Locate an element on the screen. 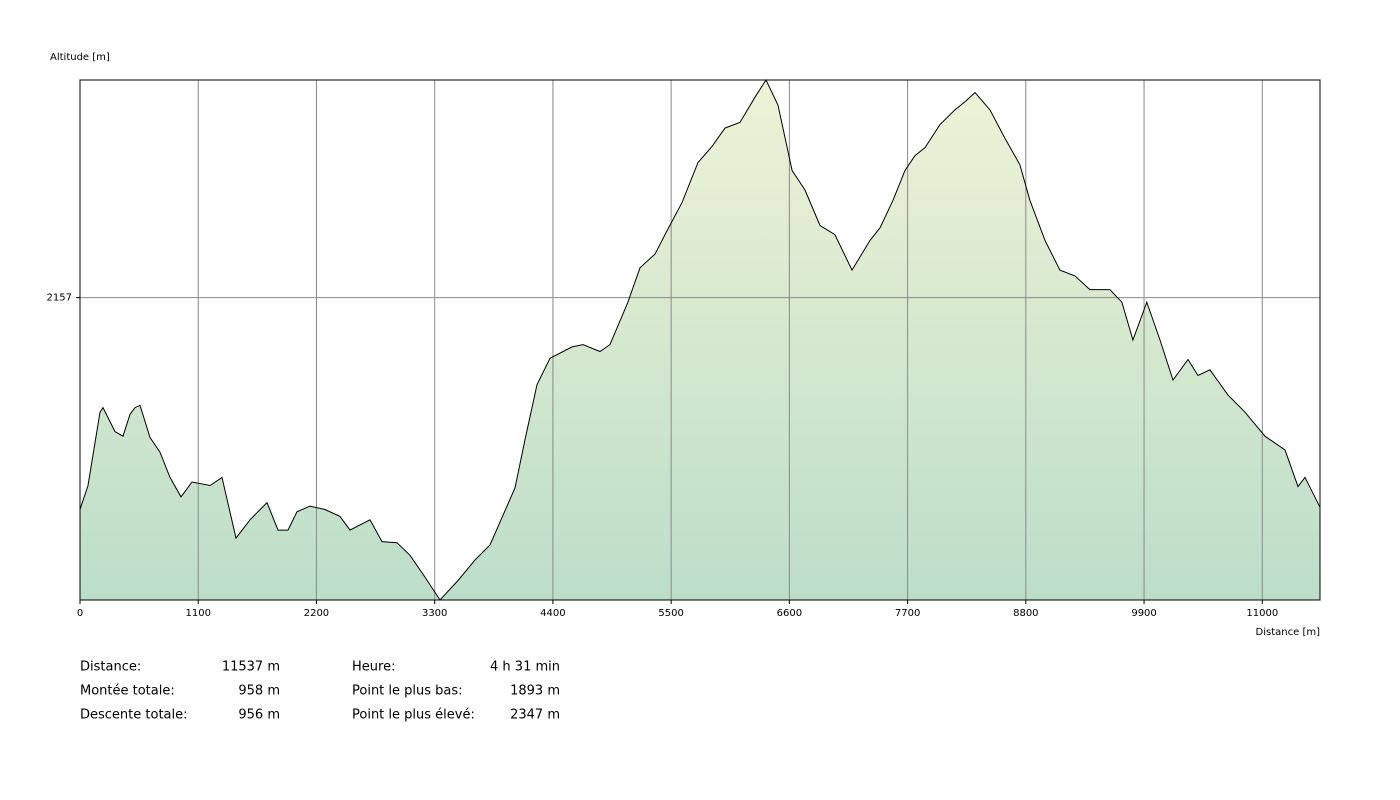 The image size is (1400, 800). x-tick-label: 6600 is located at coordinates (789, 613).